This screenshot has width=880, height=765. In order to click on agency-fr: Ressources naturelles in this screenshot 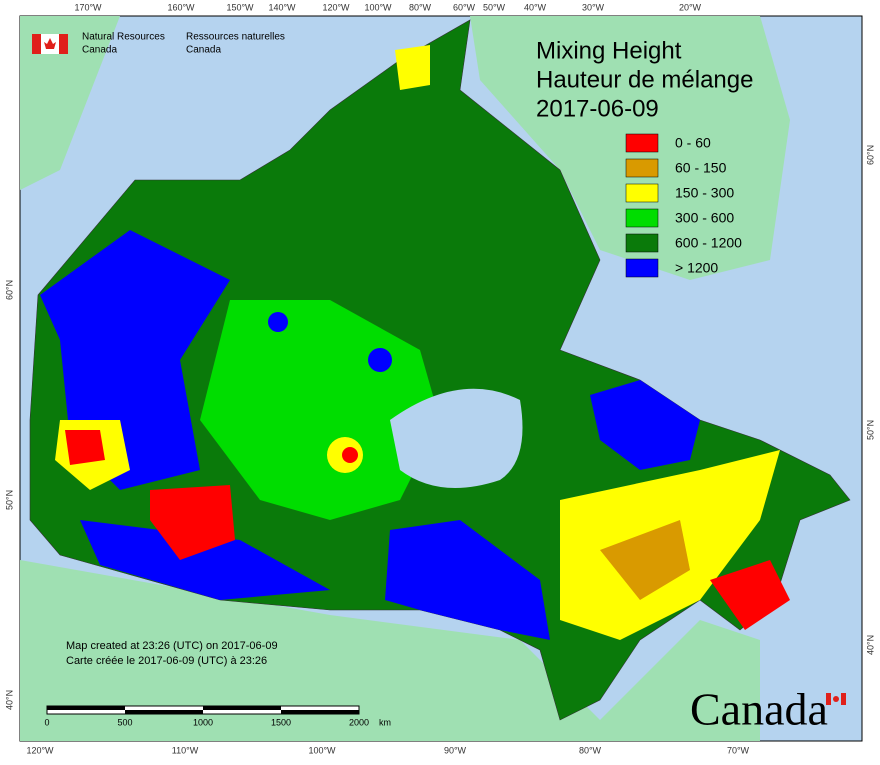, I will do `click(235, 37)`.